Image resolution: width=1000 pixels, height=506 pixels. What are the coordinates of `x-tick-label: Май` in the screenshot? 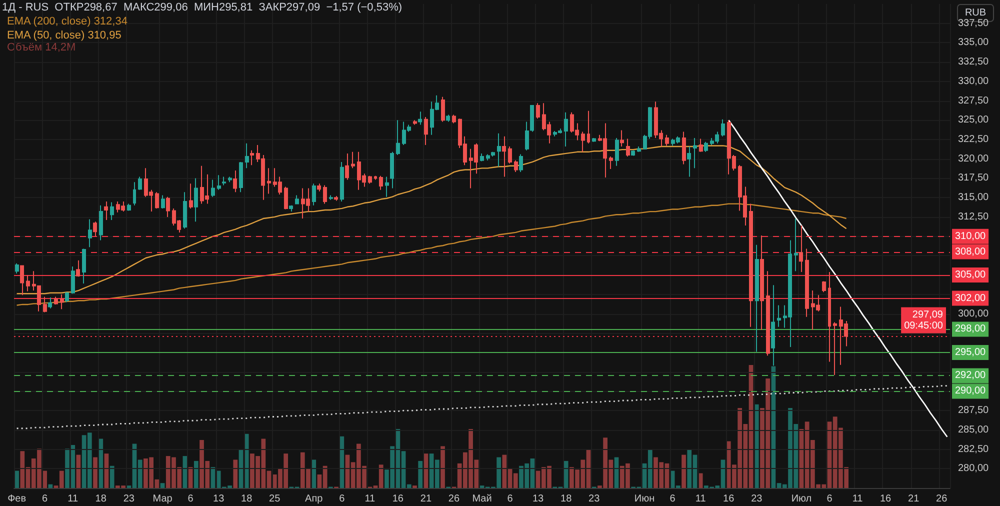 It's located at (482, 499).